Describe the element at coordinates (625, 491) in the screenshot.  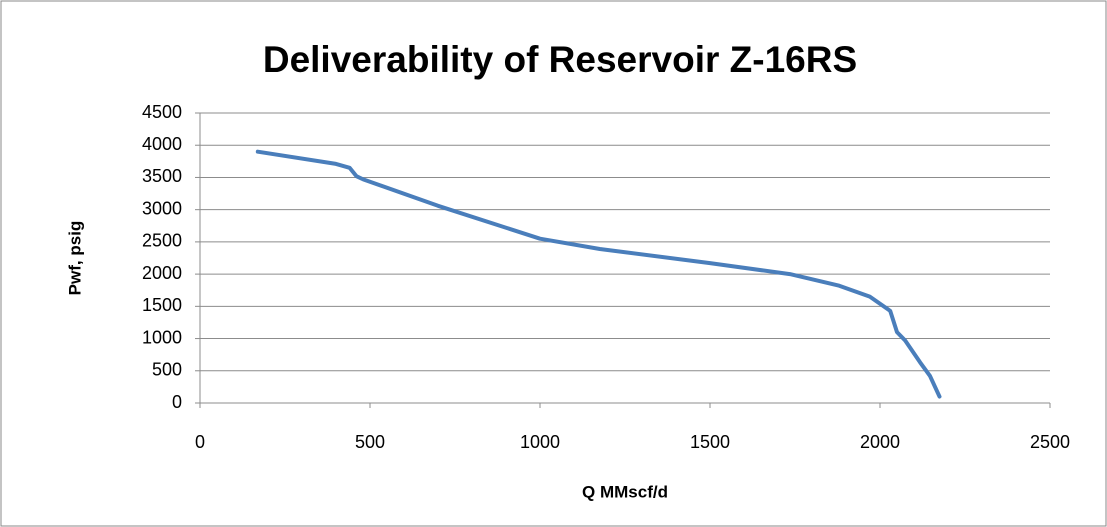
I see `x-axis-label: Q MMscf/d` at that location.